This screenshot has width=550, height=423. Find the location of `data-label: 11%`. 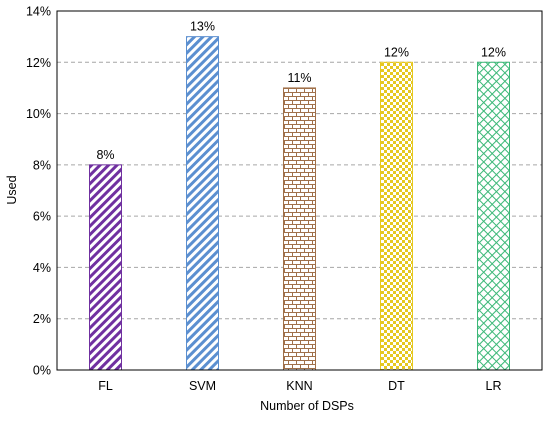

data-label: 11% is located at coordinates (299, 78).